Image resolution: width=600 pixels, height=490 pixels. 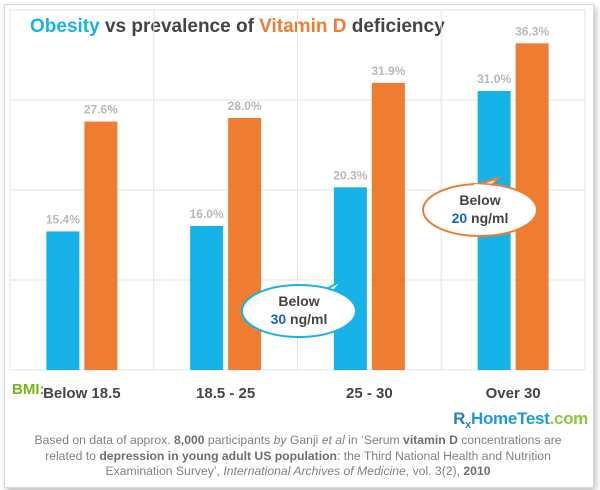 I want to click on footnote-by: by, so click(x=280, y=440).